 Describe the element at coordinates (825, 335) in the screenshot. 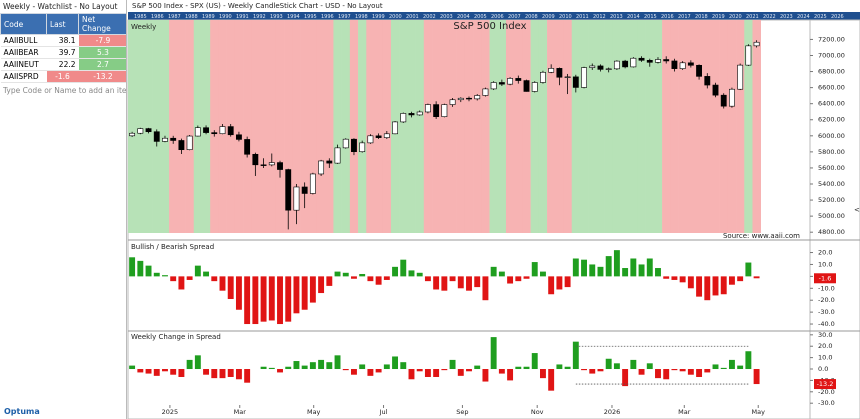

I see `y-tick-label: 30.0` at that location.